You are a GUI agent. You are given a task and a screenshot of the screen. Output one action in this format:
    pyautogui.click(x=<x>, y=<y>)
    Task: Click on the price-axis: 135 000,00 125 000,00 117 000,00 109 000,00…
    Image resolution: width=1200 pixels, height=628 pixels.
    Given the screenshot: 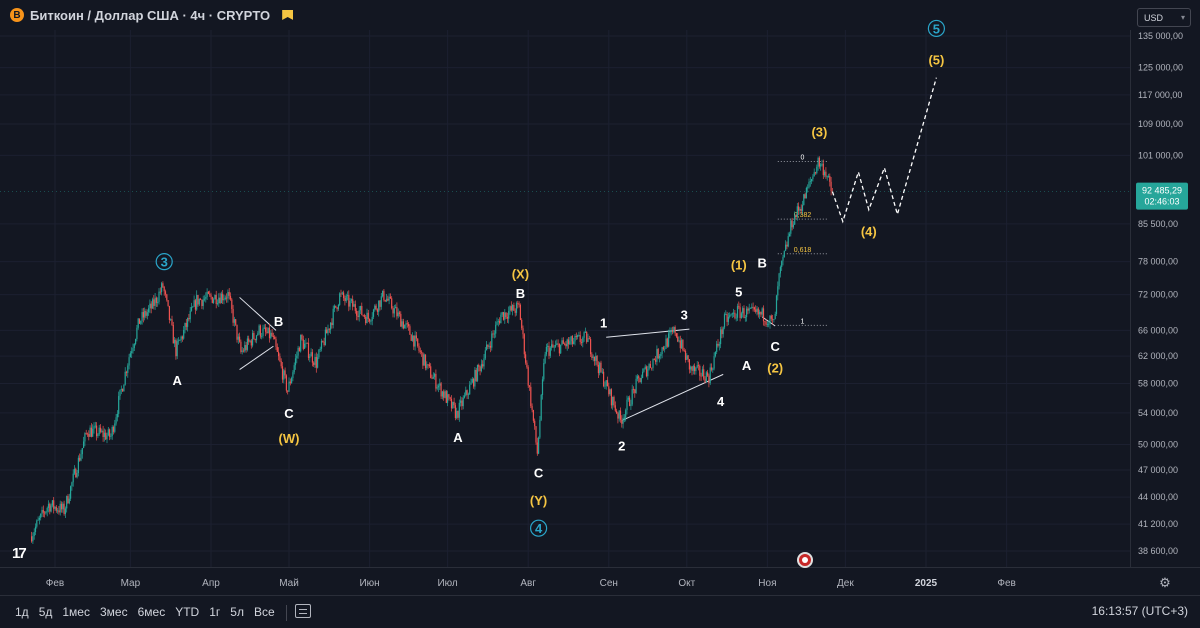 What is the action you would take?
    pyautogui.click(x=1160, y=293)
    